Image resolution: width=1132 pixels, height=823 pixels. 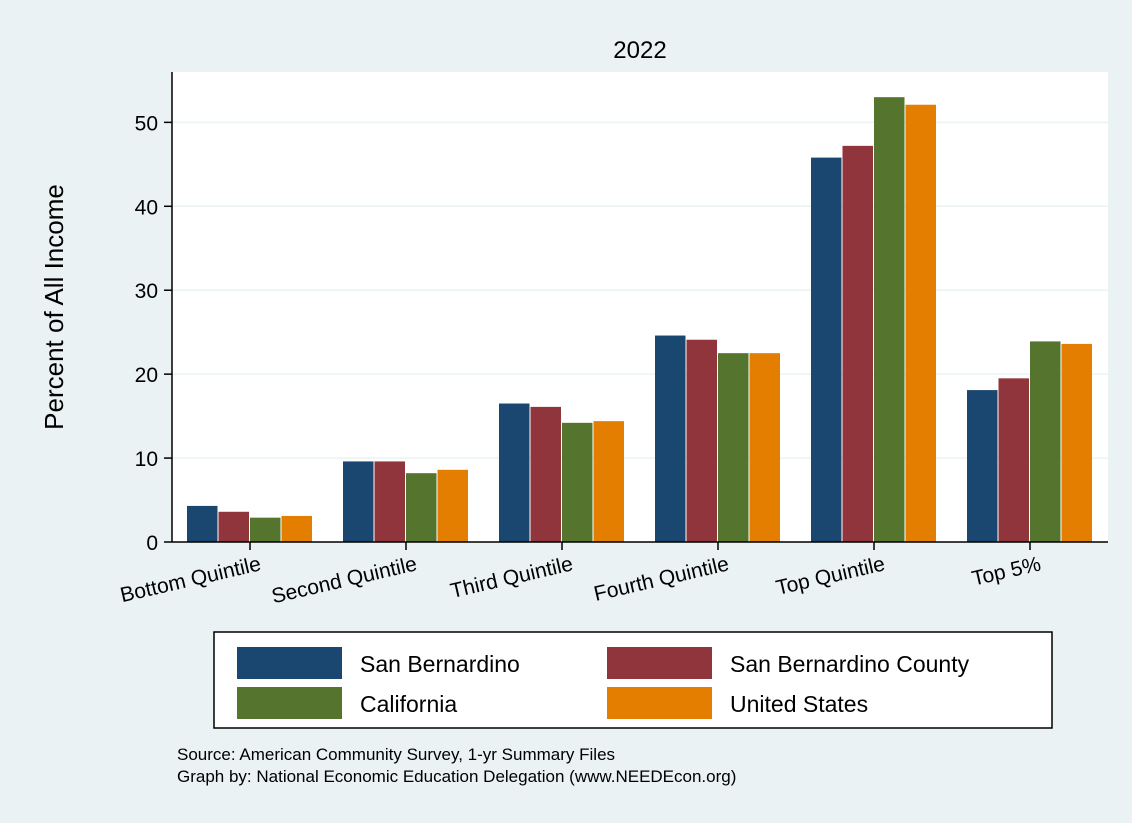 I want to click on y-tick-label: 50, so click(x=146, y=123).